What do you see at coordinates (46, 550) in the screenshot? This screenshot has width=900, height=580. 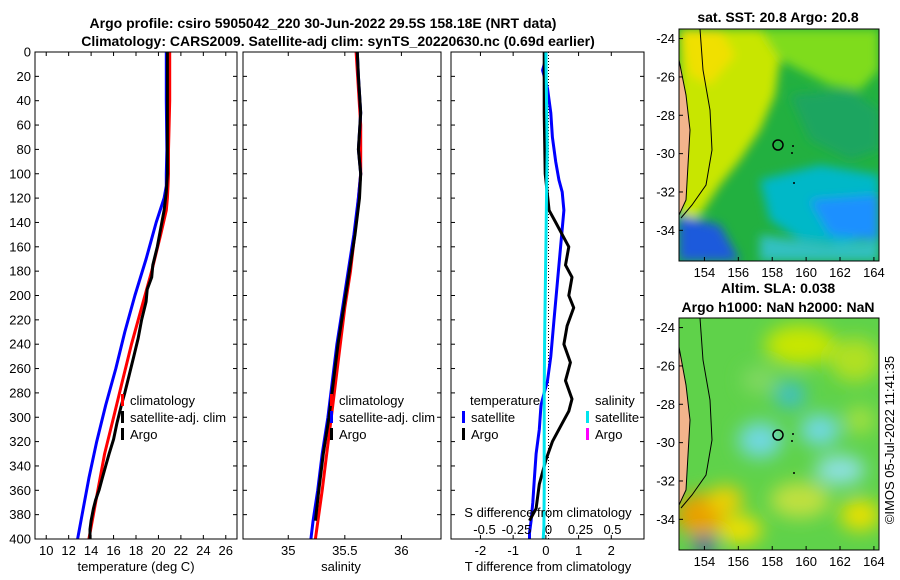 I see `x-tick-label: 10` at bounding box center [46, 550].